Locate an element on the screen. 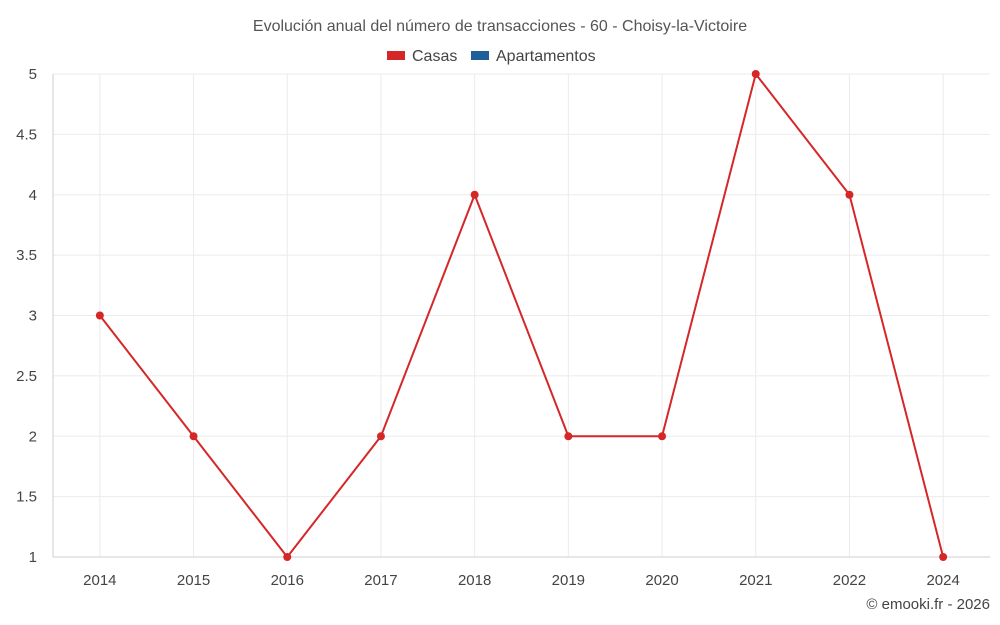 The width and height of the screenshot is (1000, 625). y-tick-label: 4.5 is located at coordinates (26, 134).